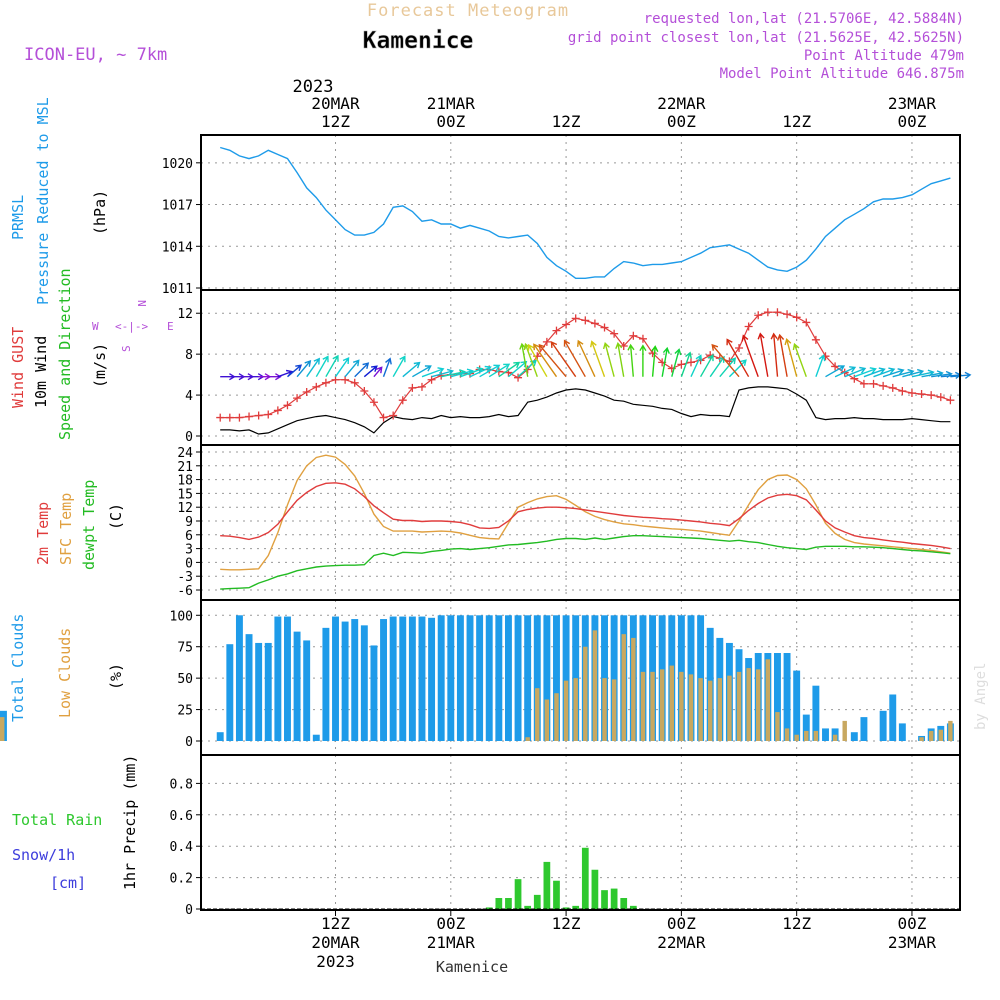 The height and width of the screenshot is (1000, 1000). I want to click on top-year-label: 2023, so click(313, 87).